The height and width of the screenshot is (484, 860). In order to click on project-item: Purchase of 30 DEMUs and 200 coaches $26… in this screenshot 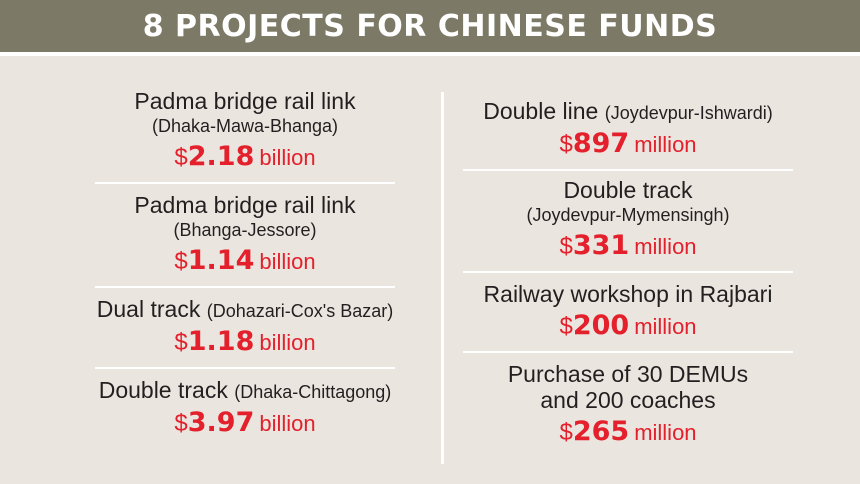, I will do `click(628, 403)`.